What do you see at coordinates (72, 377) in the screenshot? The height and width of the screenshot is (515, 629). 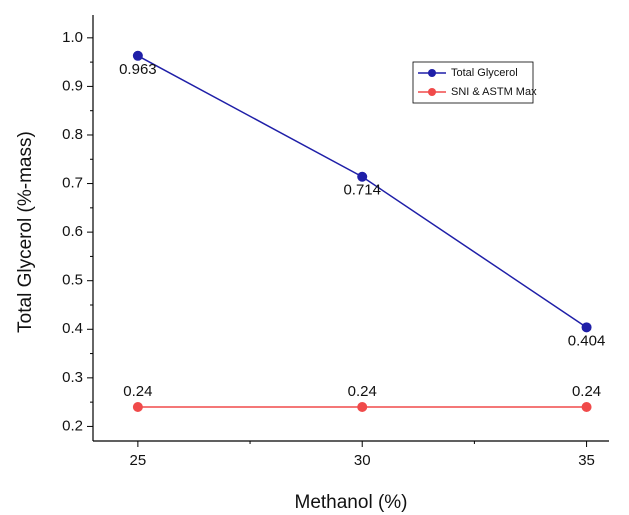 I see `y-tick-label: 0.3` at bounding box center [72, 377].